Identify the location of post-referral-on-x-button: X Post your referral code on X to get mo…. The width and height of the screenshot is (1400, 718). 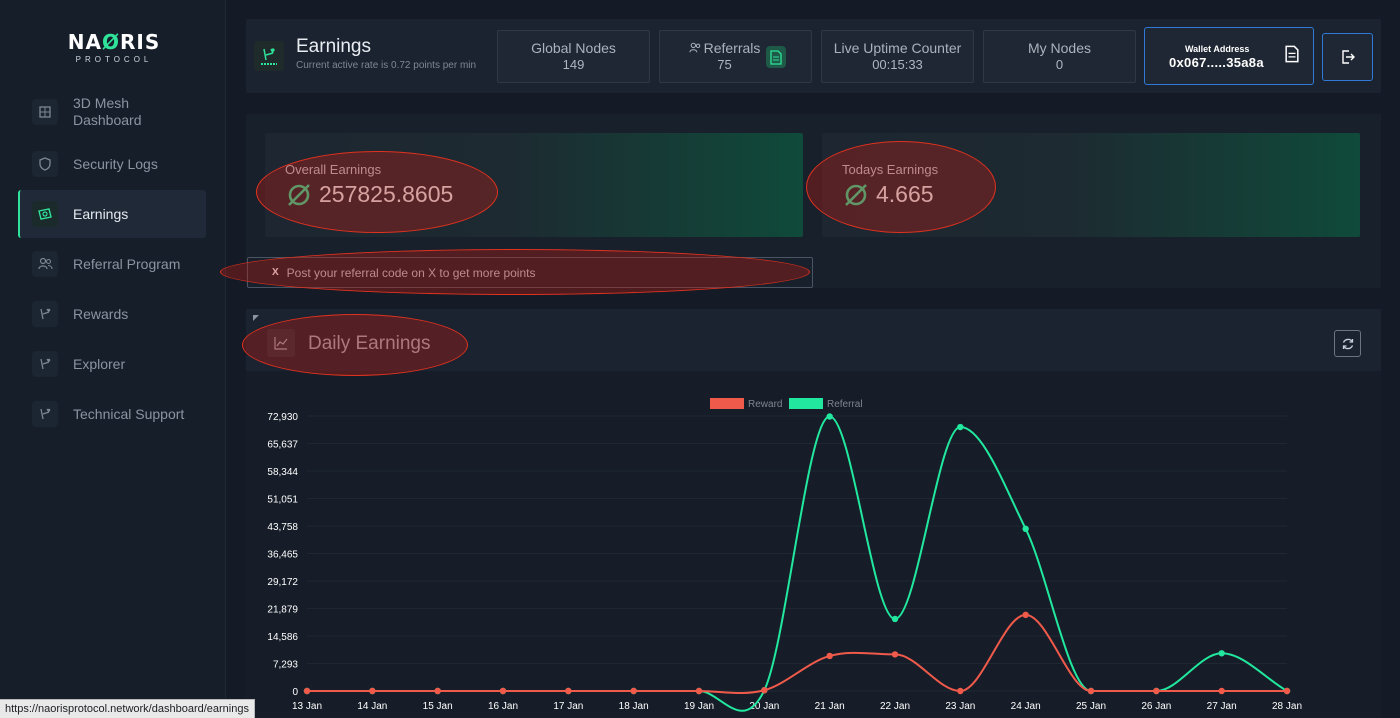
(530, 272).